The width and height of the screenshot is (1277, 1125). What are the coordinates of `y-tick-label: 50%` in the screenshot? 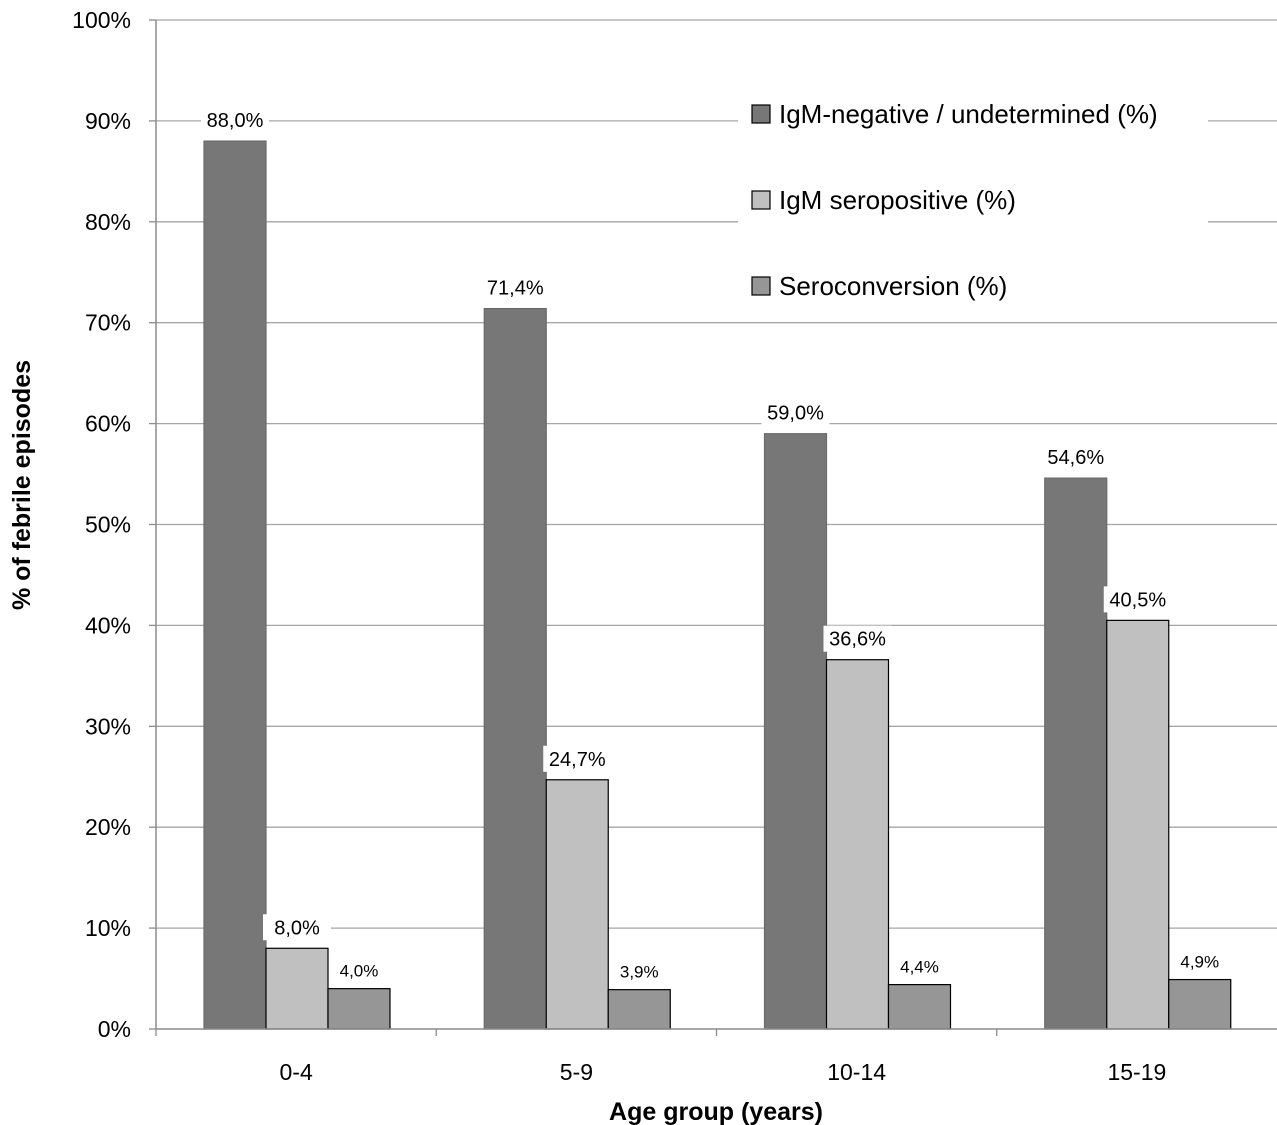 It's located at (108, 525).